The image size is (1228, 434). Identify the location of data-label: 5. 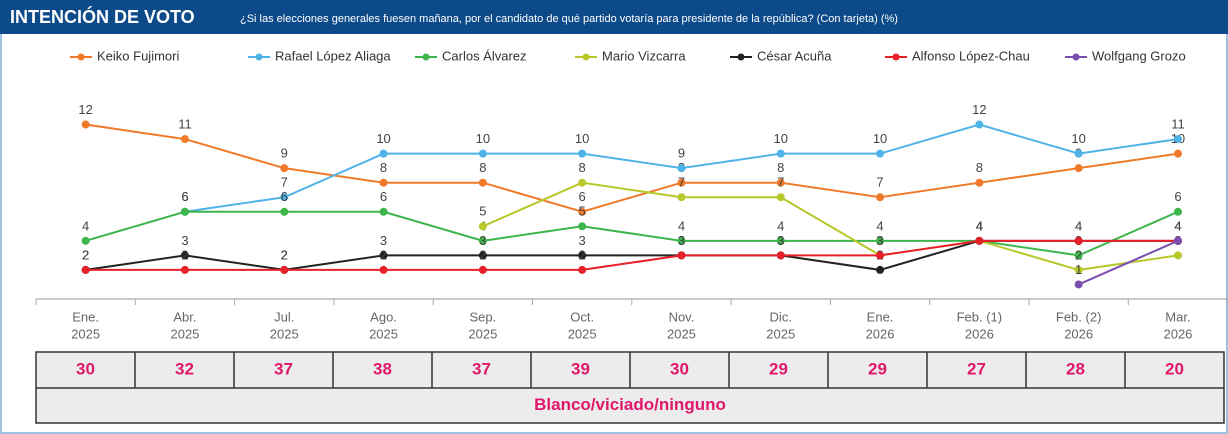
(582, 211).